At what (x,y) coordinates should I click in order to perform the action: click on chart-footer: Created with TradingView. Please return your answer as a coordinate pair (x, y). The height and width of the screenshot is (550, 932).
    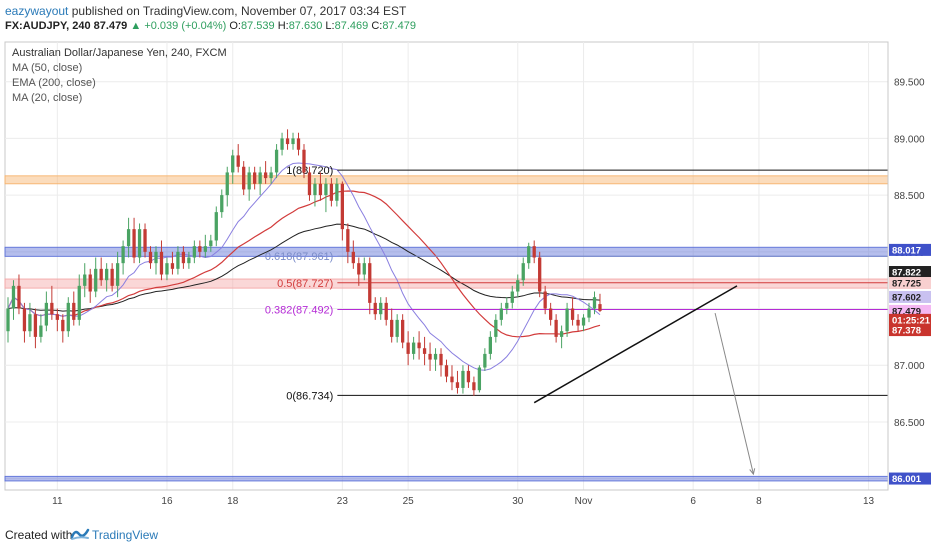
    Looking at the image, I should click on (466, 535).